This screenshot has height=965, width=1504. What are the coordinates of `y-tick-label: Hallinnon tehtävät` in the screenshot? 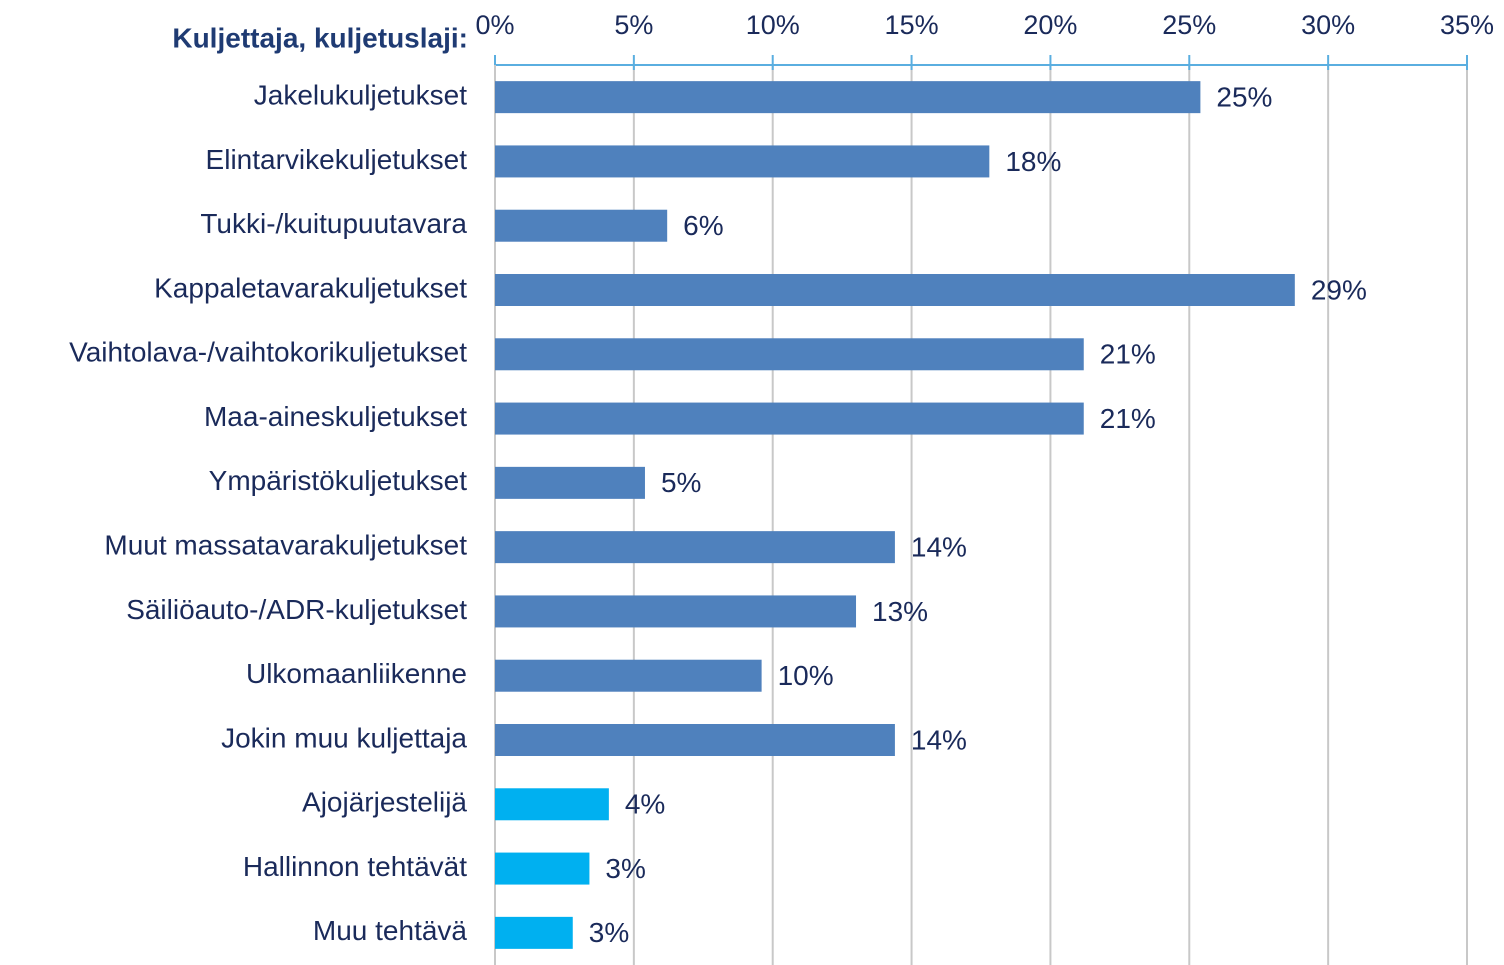 It's located at (355, 866).